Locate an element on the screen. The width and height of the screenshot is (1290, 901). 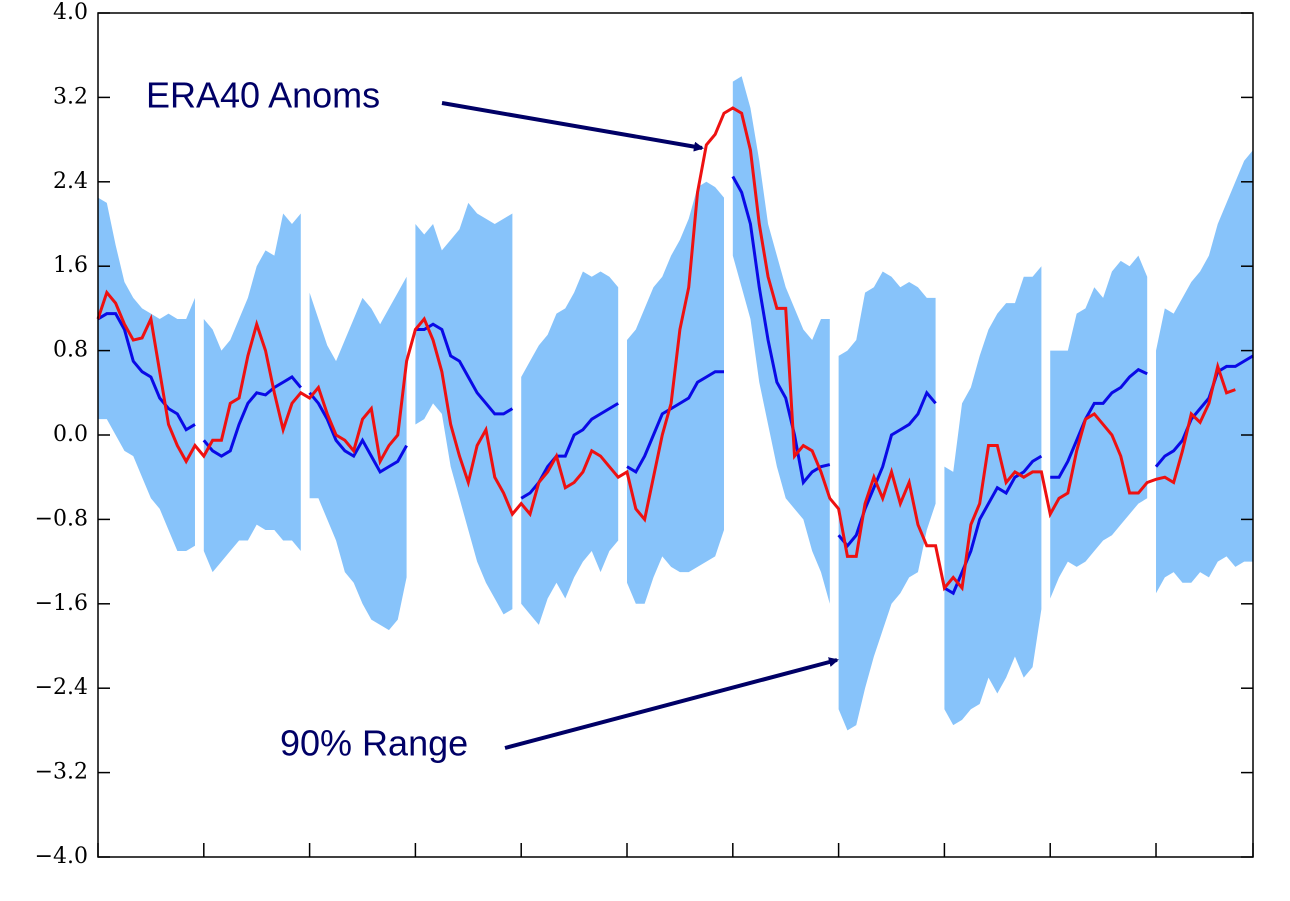
y-tick-label: 4.0 is located at coordinates (70, 12).